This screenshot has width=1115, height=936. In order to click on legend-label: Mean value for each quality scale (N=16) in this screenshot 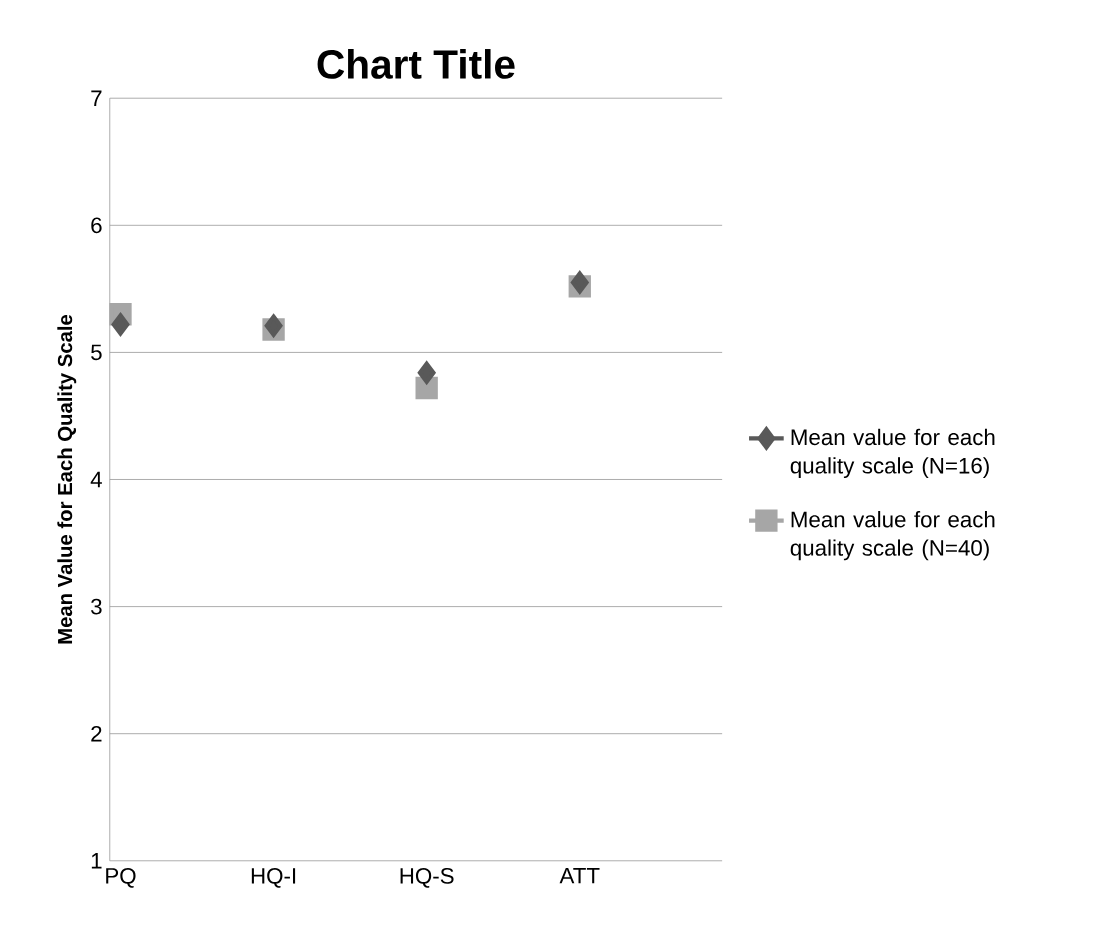, I will do `click(892, 453)`.